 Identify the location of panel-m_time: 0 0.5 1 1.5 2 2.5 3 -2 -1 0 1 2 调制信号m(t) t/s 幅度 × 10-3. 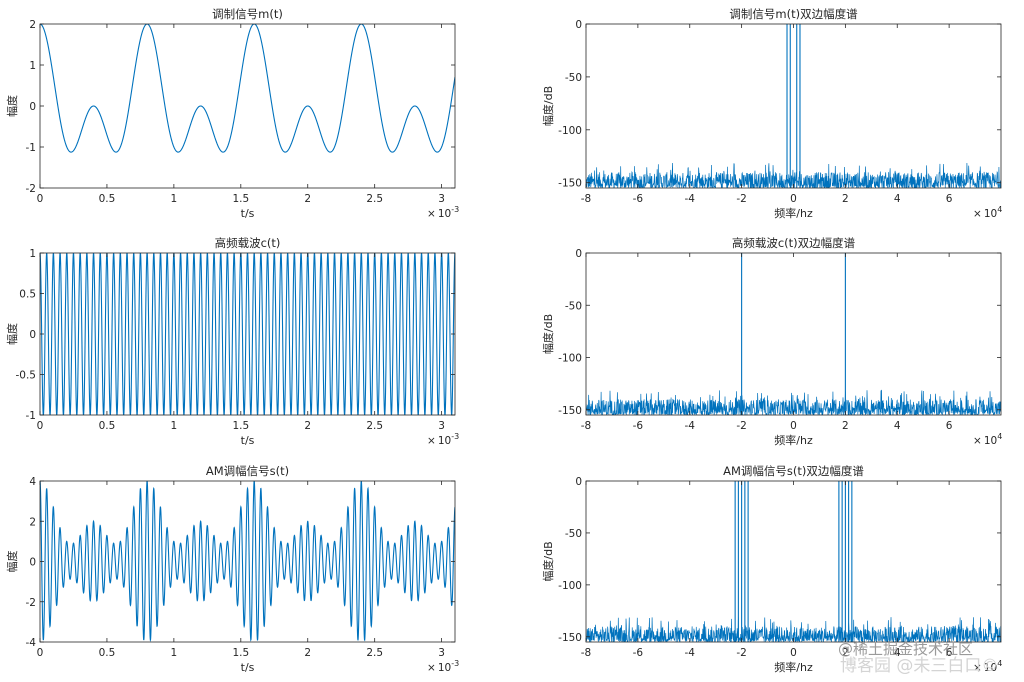
(232, 113).